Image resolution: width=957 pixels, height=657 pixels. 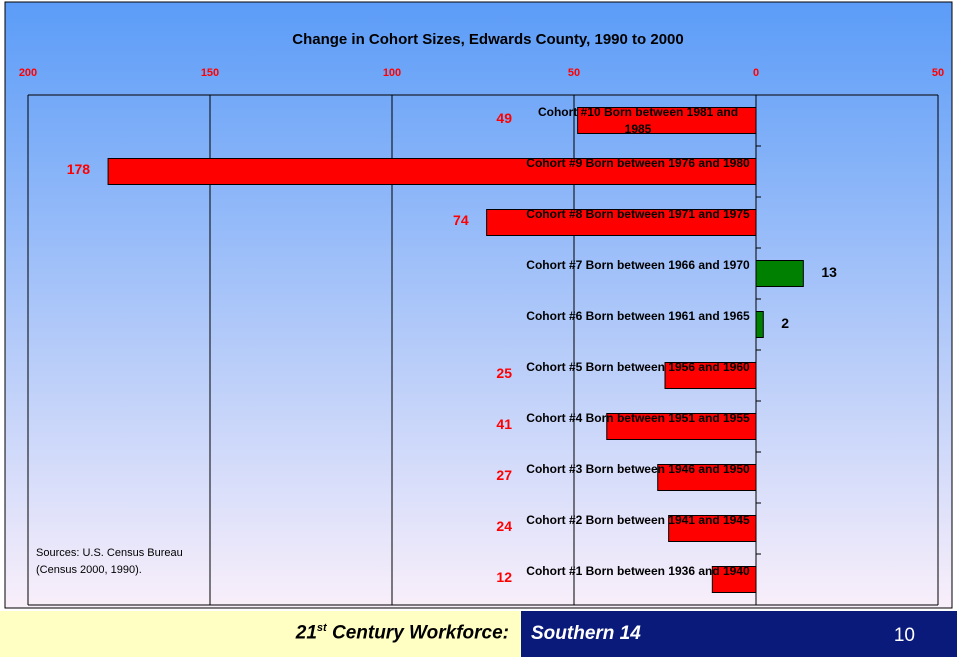 I want to click on x-tick-label: 0, so click(x=756, y=73).